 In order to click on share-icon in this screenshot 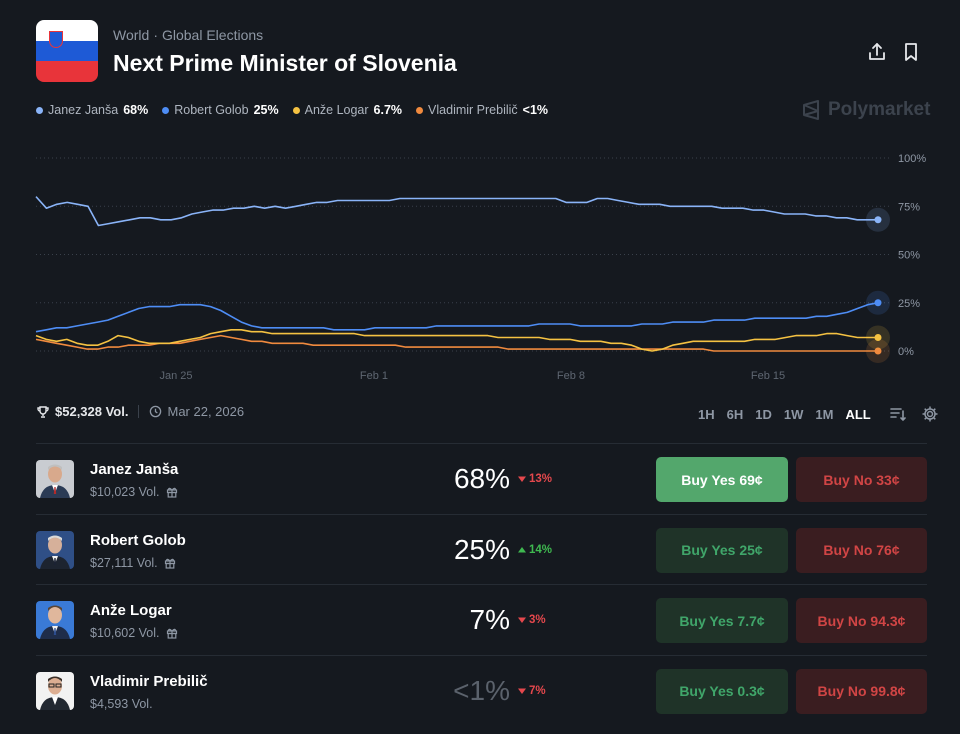, I will do `click(877, 51)`.